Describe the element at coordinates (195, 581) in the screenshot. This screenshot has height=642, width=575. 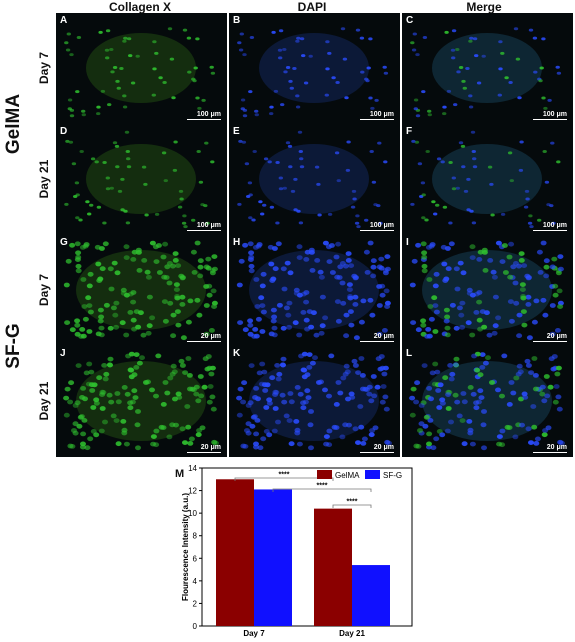
I see `y-tick-label: 4` at that location.